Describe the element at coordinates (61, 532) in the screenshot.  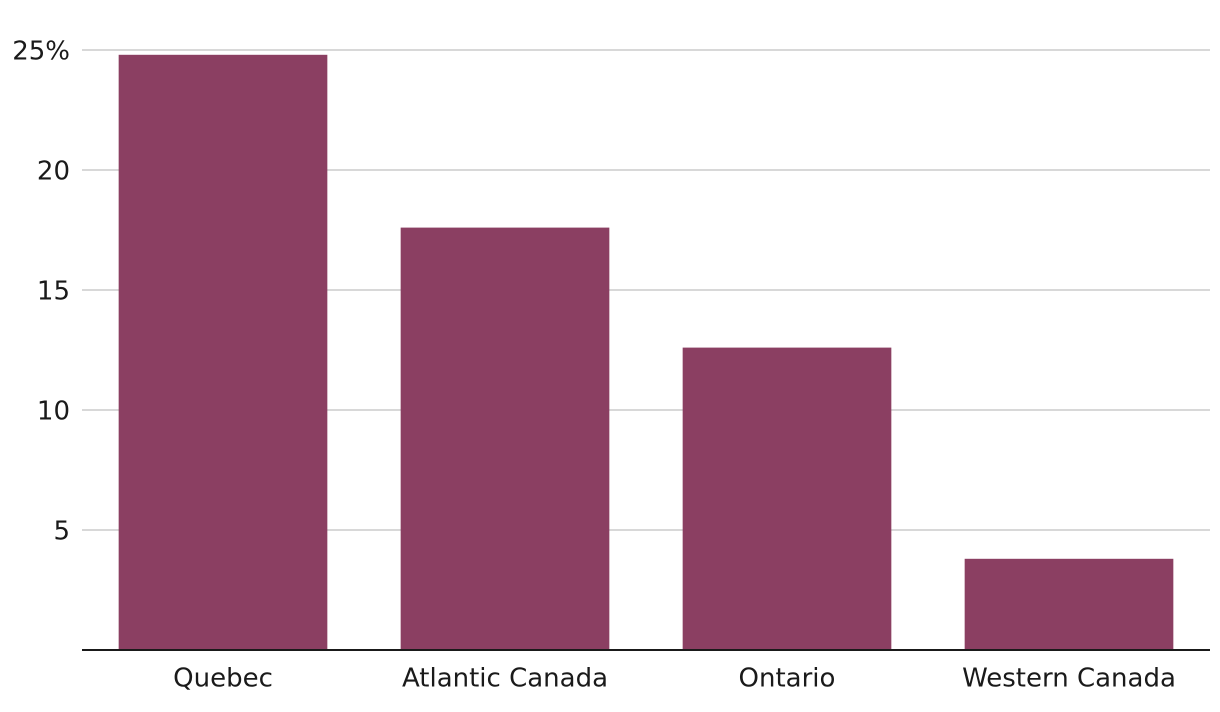
I see `y-tick-label: 5` at that location.